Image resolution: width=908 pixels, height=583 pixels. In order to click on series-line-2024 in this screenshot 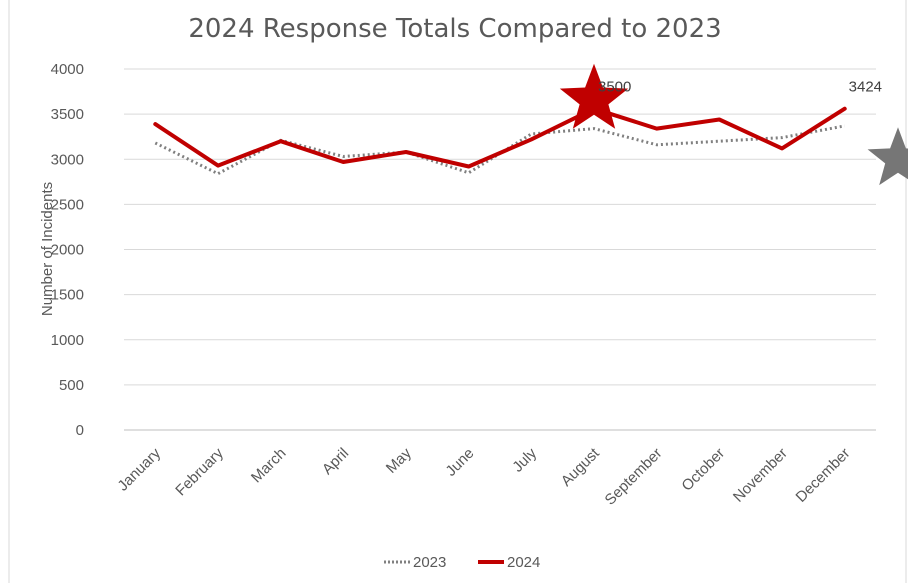, I will do `click(500, 137)`.